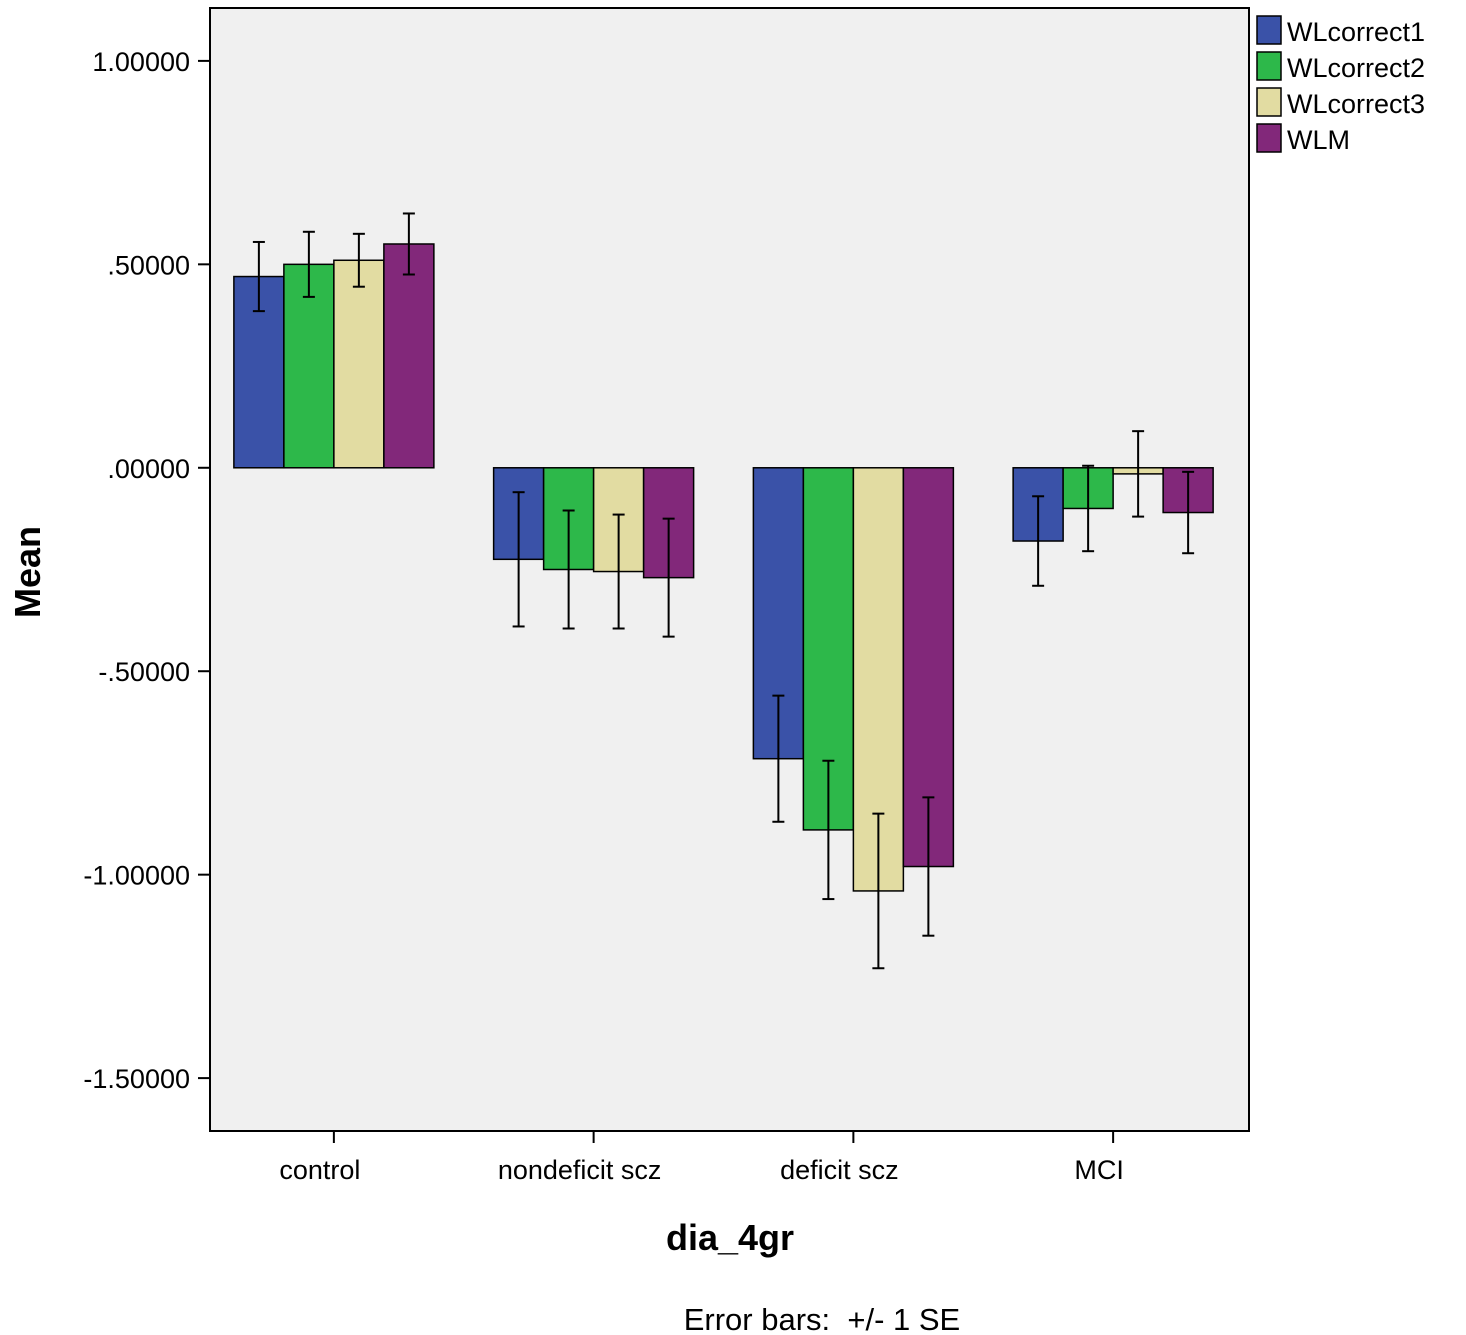 This screenshot has height=1335, width=1466. What do you see at coordinates (580, 1170) in the screenshot?
I see `x-tick-label: nondeficit scz` at bounding box center [580, 1170].